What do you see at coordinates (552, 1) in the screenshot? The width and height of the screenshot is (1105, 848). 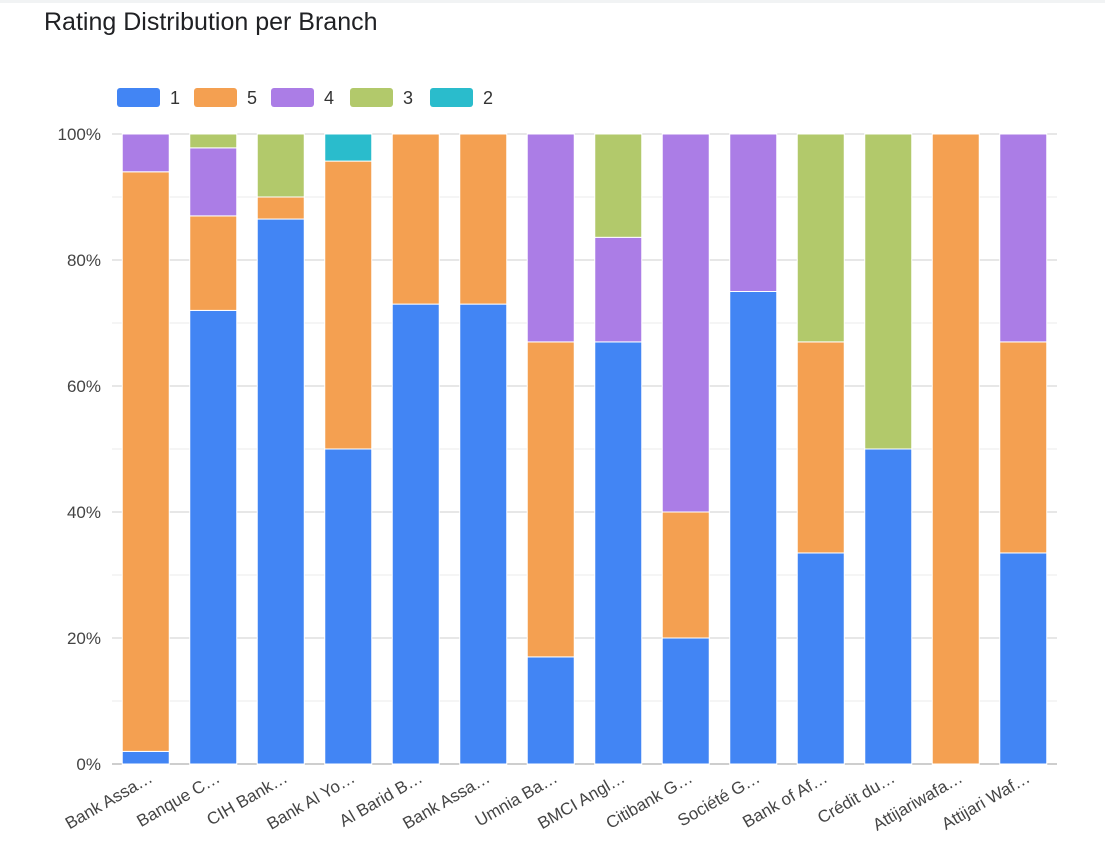 I see `top-divider` at bounding box center [552, 1].